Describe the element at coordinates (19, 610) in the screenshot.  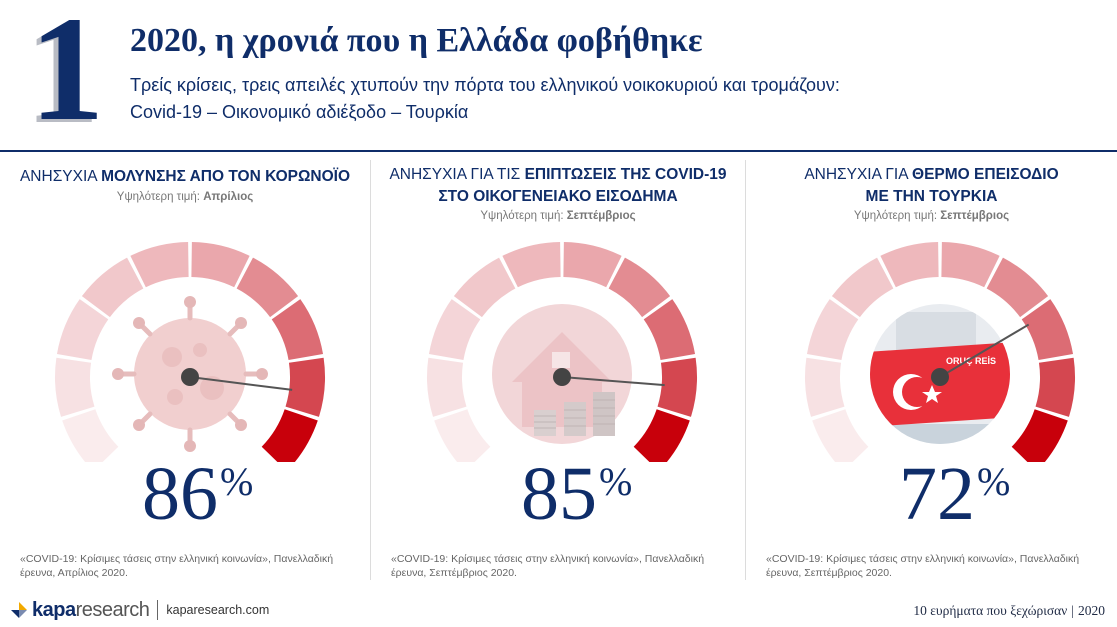
I see `kapa-logo-icon` at that location.